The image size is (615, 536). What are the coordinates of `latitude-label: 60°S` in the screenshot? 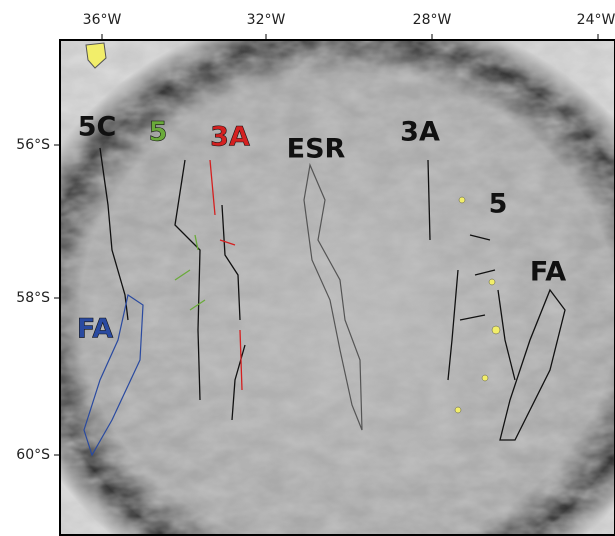 It's located at (33, 455).